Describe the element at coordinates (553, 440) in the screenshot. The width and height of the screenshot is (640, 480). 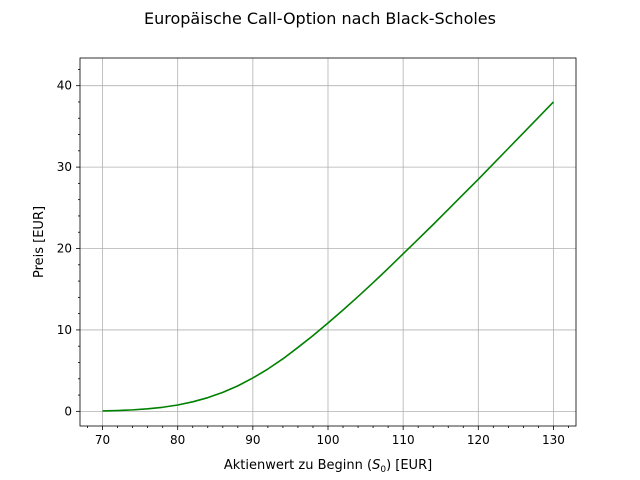
I see `x-tick-label: 130` at that location.